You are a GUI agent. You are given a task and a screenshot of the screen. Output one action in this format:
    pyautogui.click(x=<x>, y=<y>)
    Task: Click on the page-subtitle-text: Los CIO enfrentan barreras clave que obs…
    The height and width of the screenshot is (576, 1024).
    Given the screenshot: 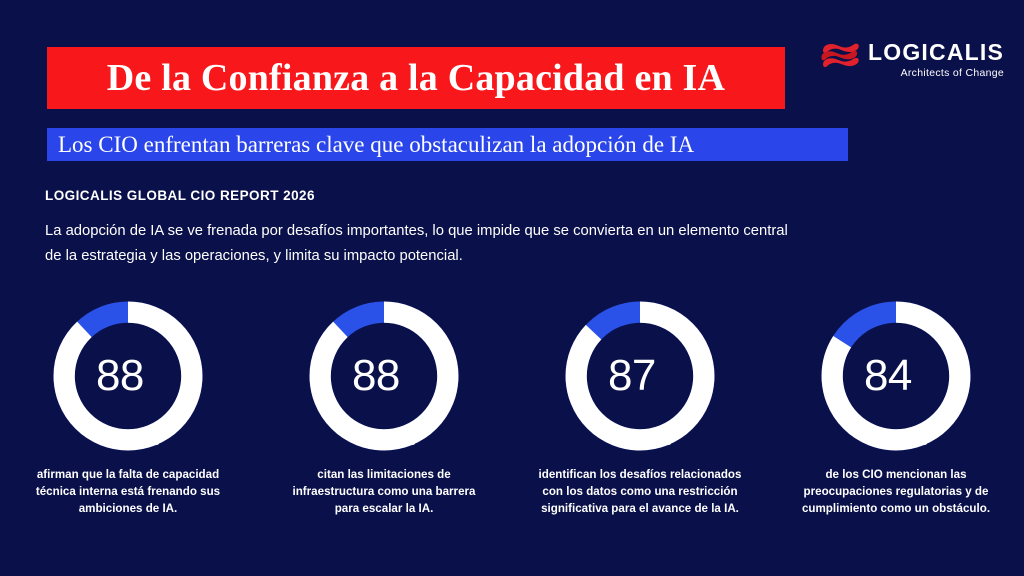 What is the action you would take?
    pyautogui.click(x=376, y=144)
    